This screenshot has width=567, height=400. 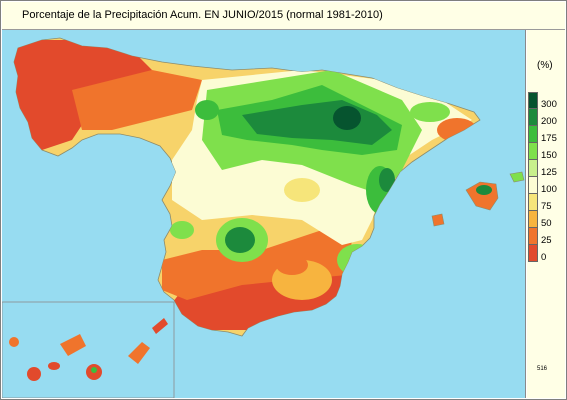 I want to click on legend-panel: (%) 300 200 175 150 125 100 75 50 25 0 516, so click(x=546, y=214).